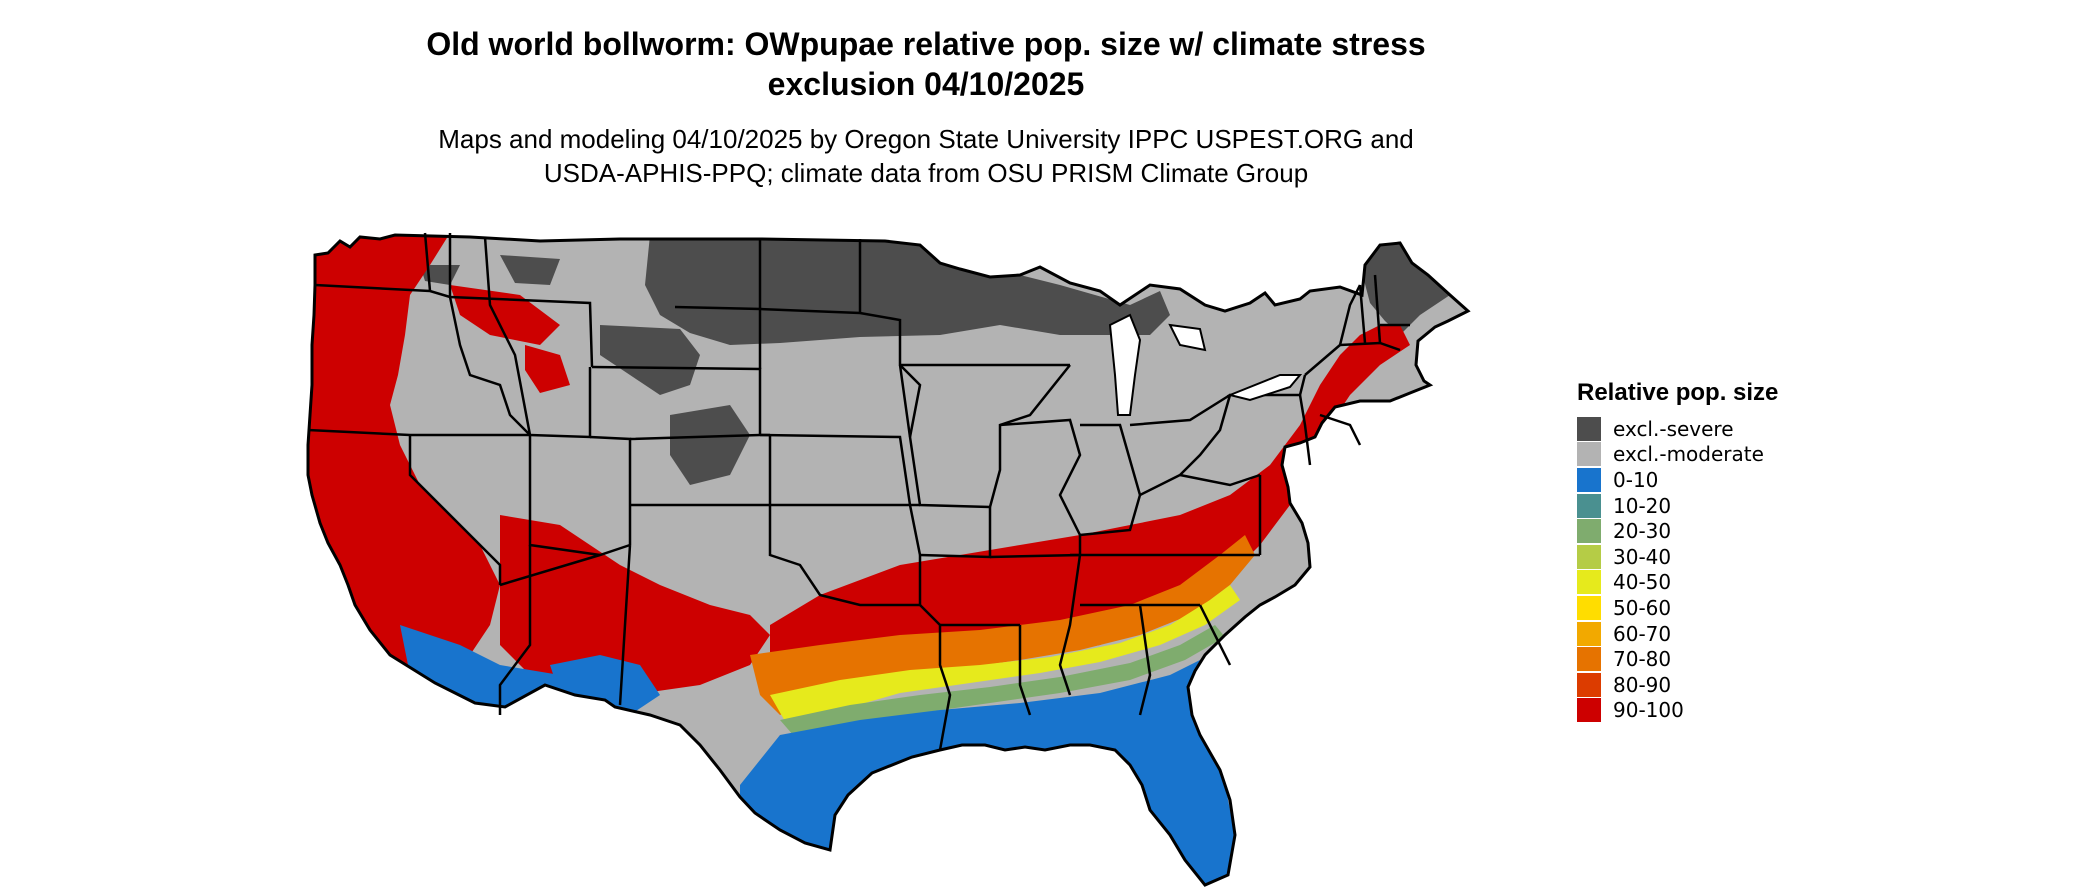 The height and width of the screenshot is (895, 2100). I want to click on legend-item: 30-40, so click(1677, 557).